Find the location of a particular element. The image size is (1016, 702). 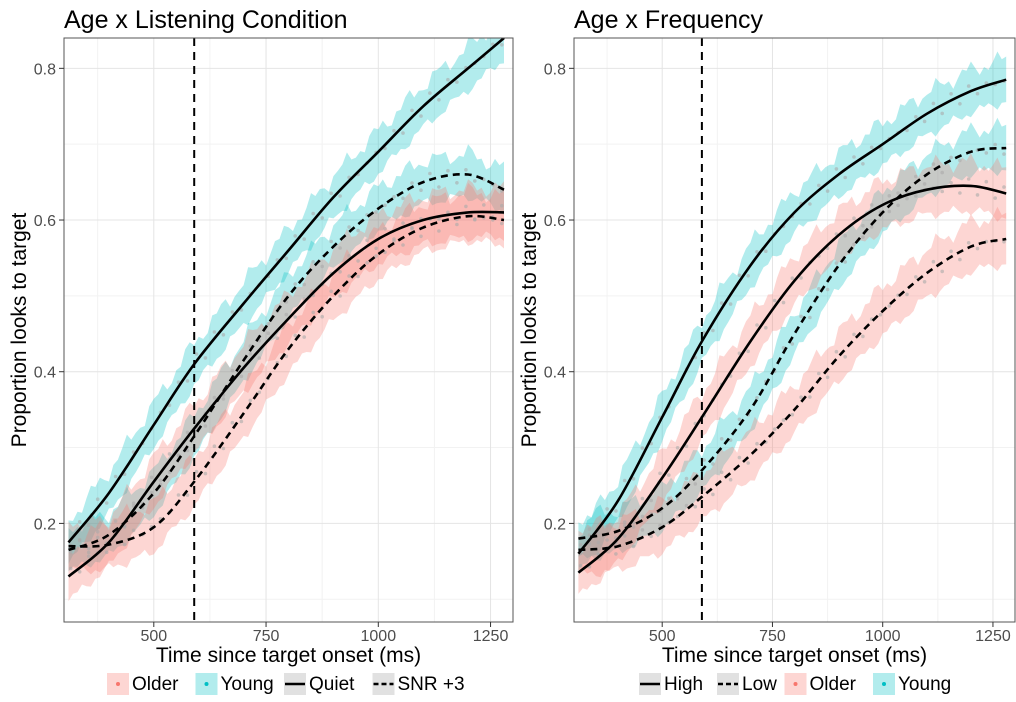

legend-key-low: Low is located at coordinates (747, 684).